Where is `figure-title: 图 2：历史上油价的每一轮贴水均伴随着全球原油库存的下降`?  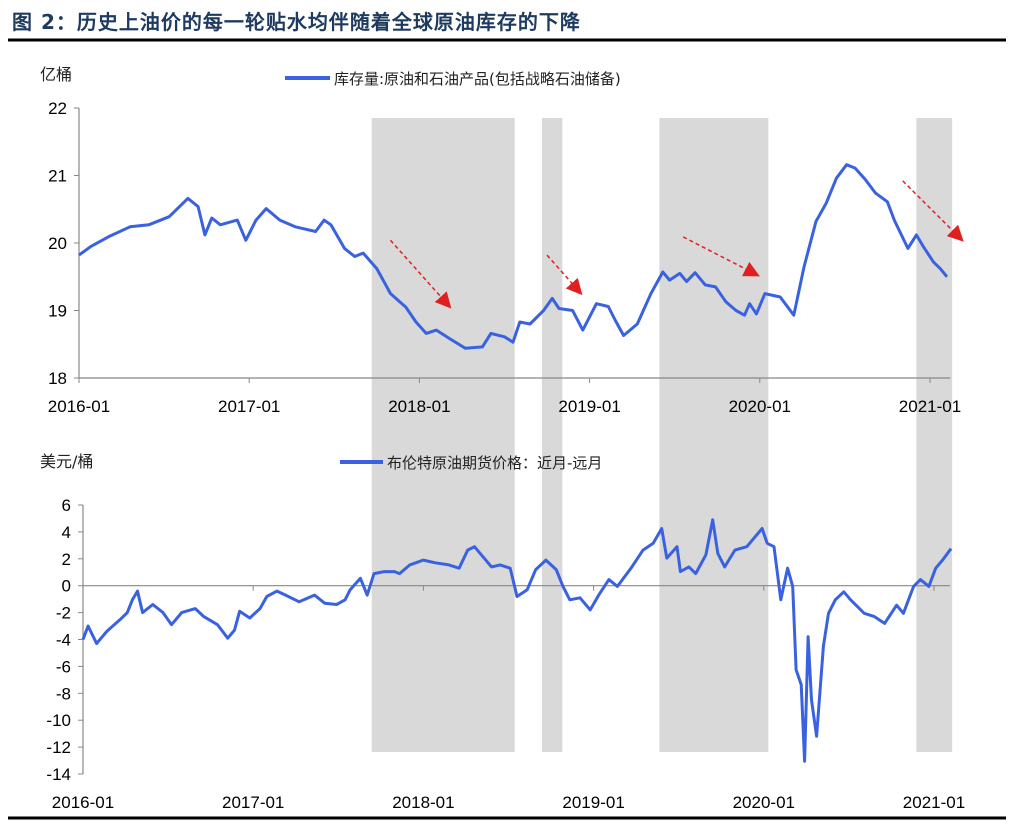 figure-title: 图 2：历史上油价的每一轮贴水均伴随着全球原油库存的下降 is located at coordinates (296, 22).